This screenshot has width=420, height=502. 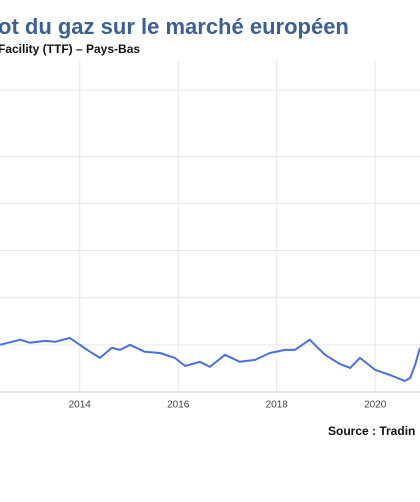 I want to click on chart-title: ot du gaz sur le marché européen, so click(x=174, y=26).